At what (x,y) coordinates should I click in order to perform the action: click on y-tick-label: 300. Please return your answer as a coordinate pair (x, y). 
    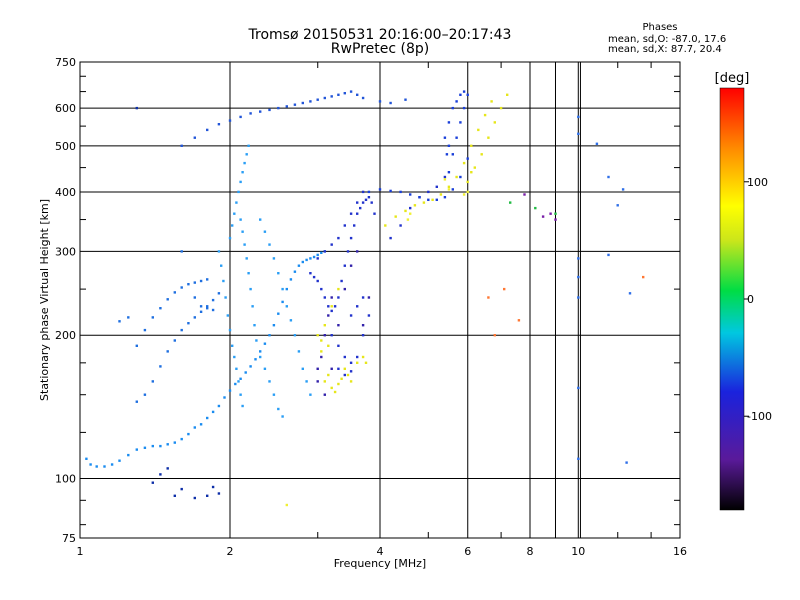
    Looking at the image, I should click on (65, 251).